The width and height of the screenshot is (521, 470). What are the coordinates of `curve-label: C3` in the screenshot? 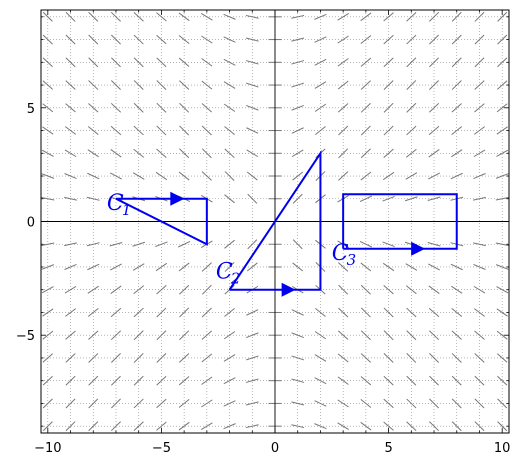 It's located at (344, 255).